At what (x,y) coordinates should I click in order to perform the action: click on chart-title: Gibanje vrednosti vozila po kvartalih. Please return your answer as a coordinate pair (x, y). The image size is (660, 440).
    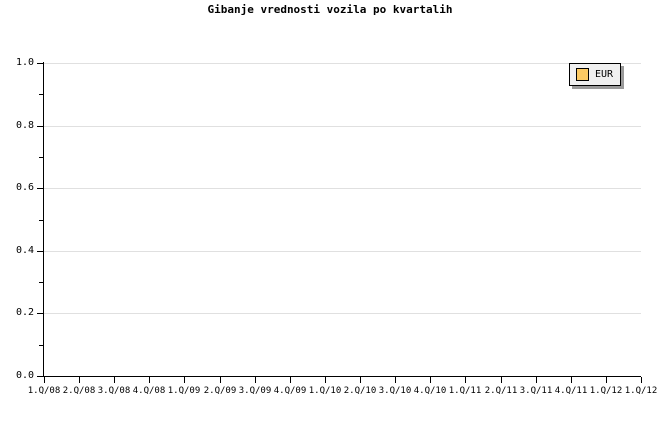
    Looking at the image, I should click on (330, 9).